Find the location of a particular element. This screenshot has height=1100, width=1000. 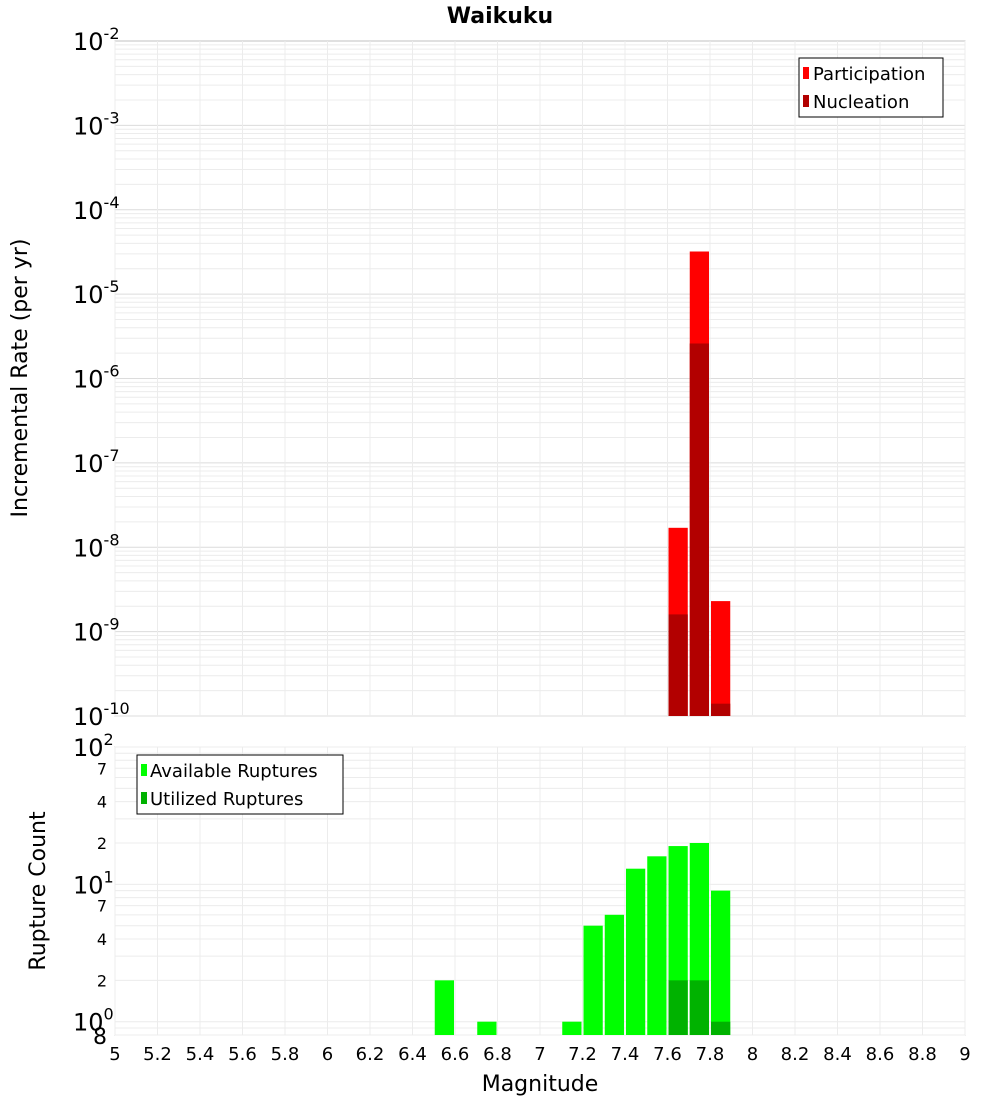

legend-label-participation: Participation is located at coordinates (869, 74).